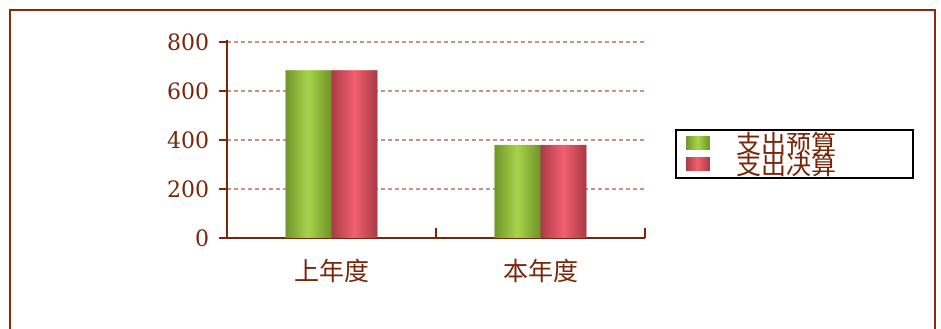 This screenshot has height=329, width=941. I want to click on legend-label: 支出预算, so click(786, 144).